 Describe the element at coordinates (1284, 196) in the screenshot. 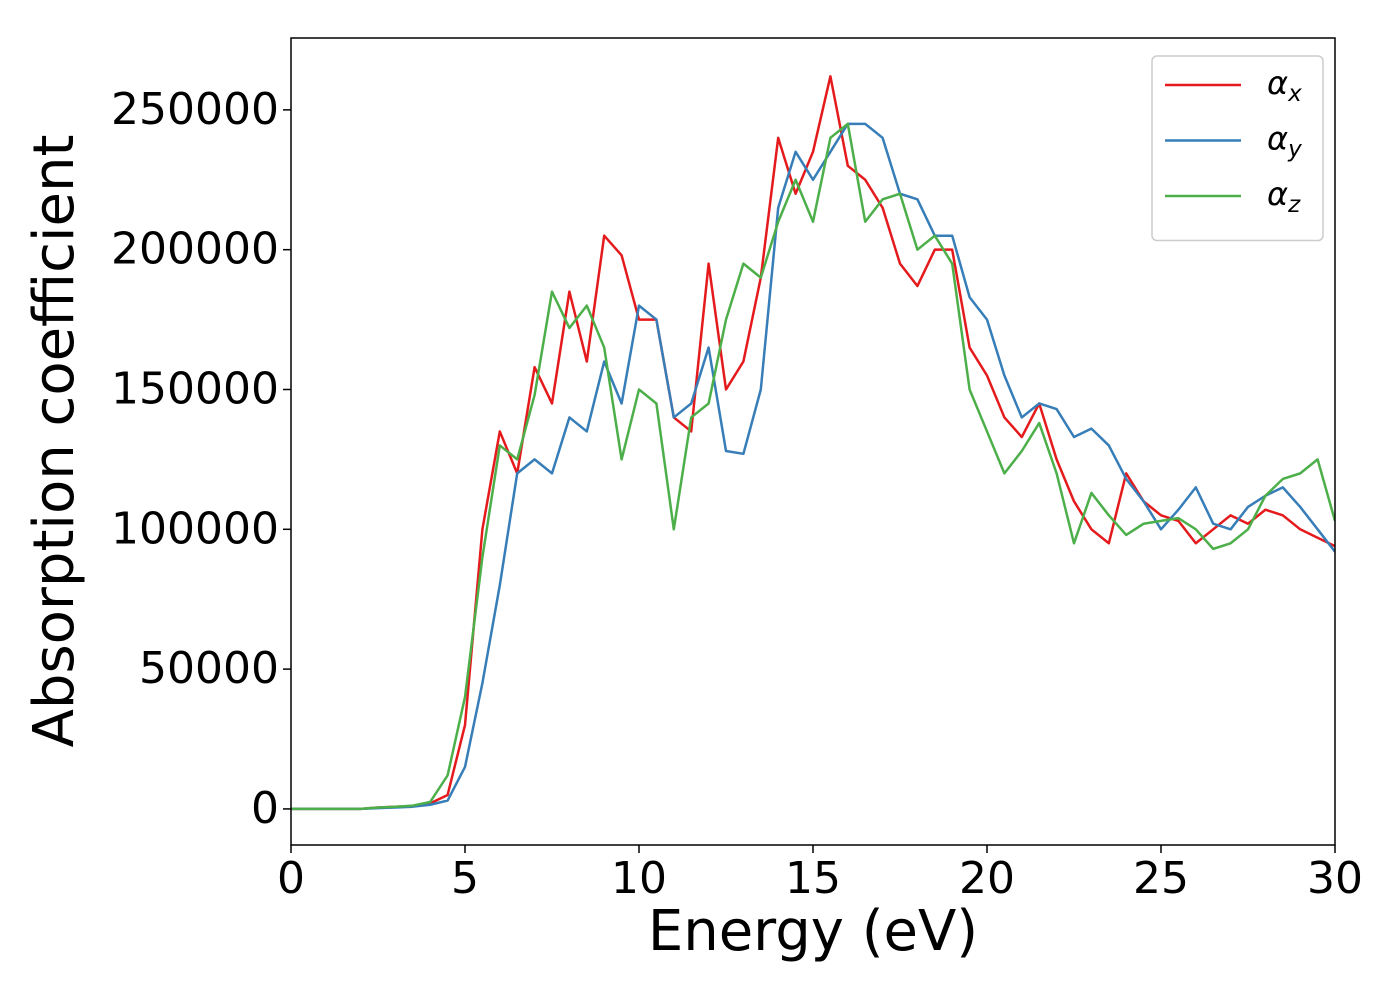

I see `legend-label: αz` at that location.